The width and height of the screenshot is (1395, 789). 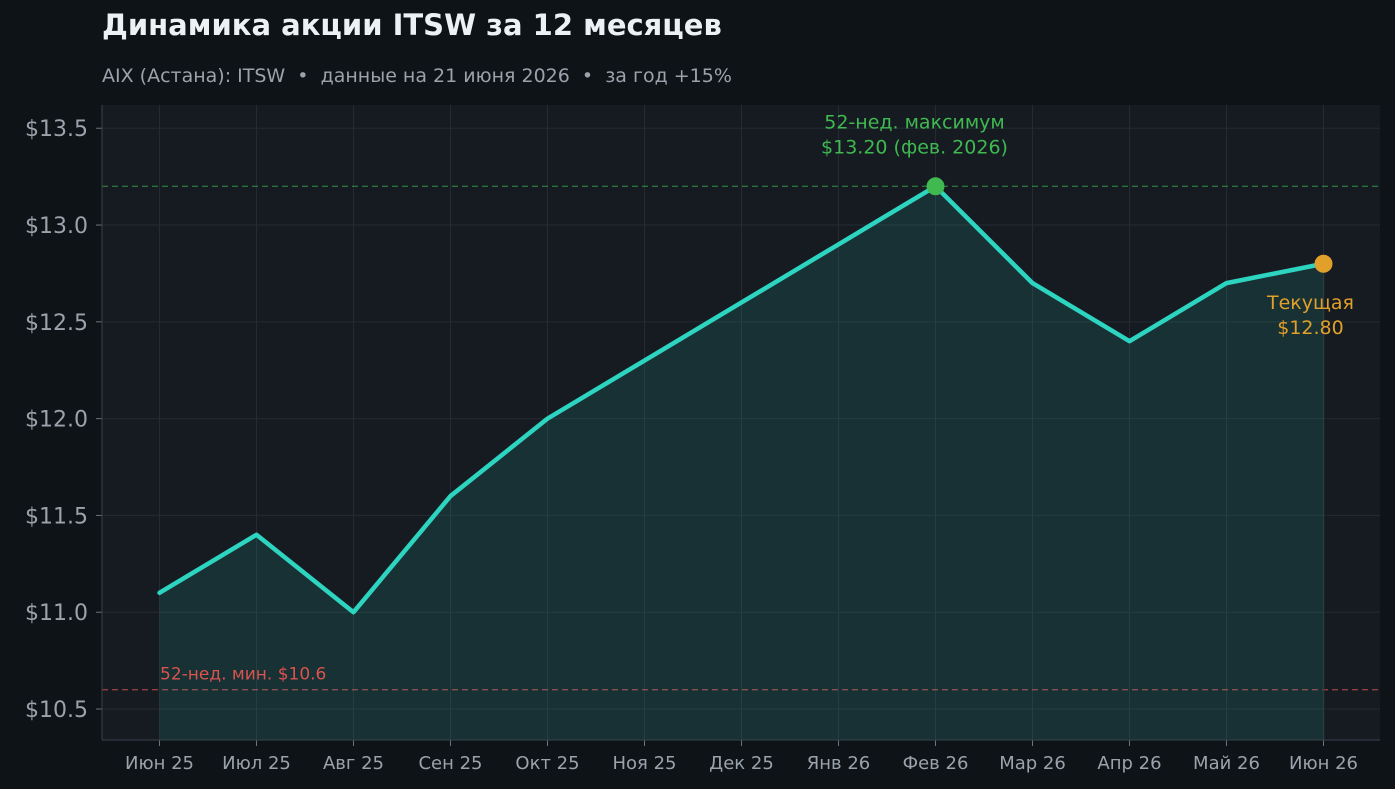 What do you see at coordinates (914, 122) in the screenshot?
I see `high-label-line1: 52-нед. максимум` at bounding box center [914, 122].